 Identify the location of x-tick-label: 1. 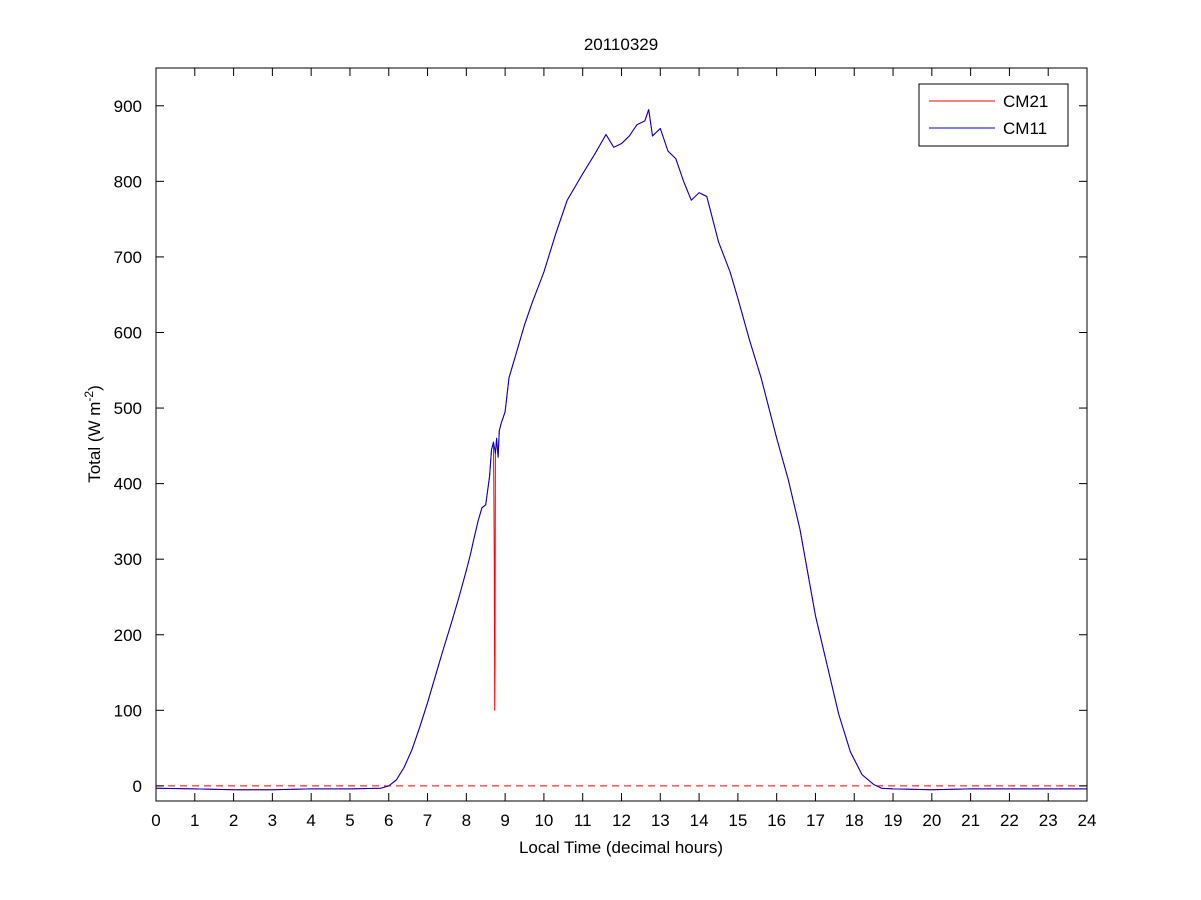
(194, 820).